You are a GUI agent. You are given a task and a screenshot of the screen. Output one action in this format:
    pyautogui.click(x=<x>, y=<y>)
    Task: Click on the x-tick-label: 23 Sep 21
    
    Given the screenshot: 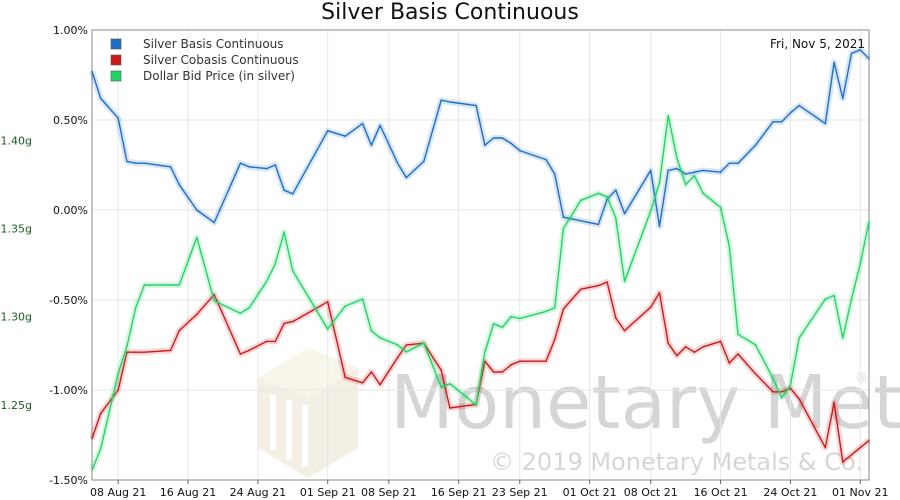 What is the action you would take?
    pyautogui.click(x=520, y=492)
    